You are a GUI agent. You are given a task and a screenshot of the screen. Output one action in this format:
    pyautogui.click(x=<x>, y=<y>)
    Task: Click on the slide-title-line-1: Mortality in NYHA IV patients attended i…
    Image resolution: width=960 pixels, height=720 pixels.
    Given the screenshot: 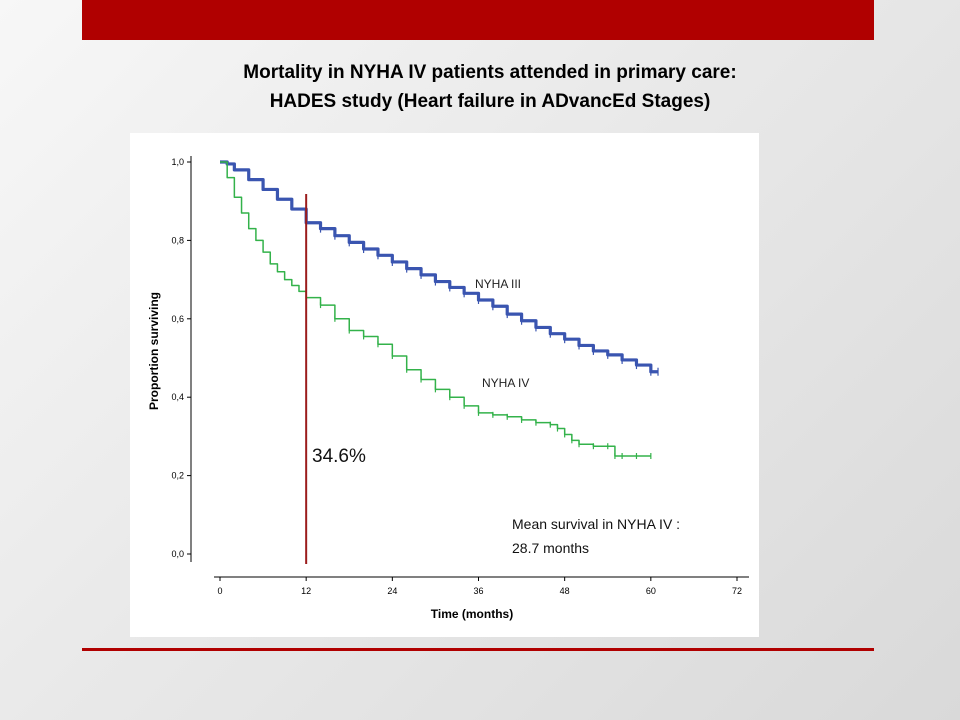 What is the action you would take?
    pyautogui.click(x=490, y=72)
    